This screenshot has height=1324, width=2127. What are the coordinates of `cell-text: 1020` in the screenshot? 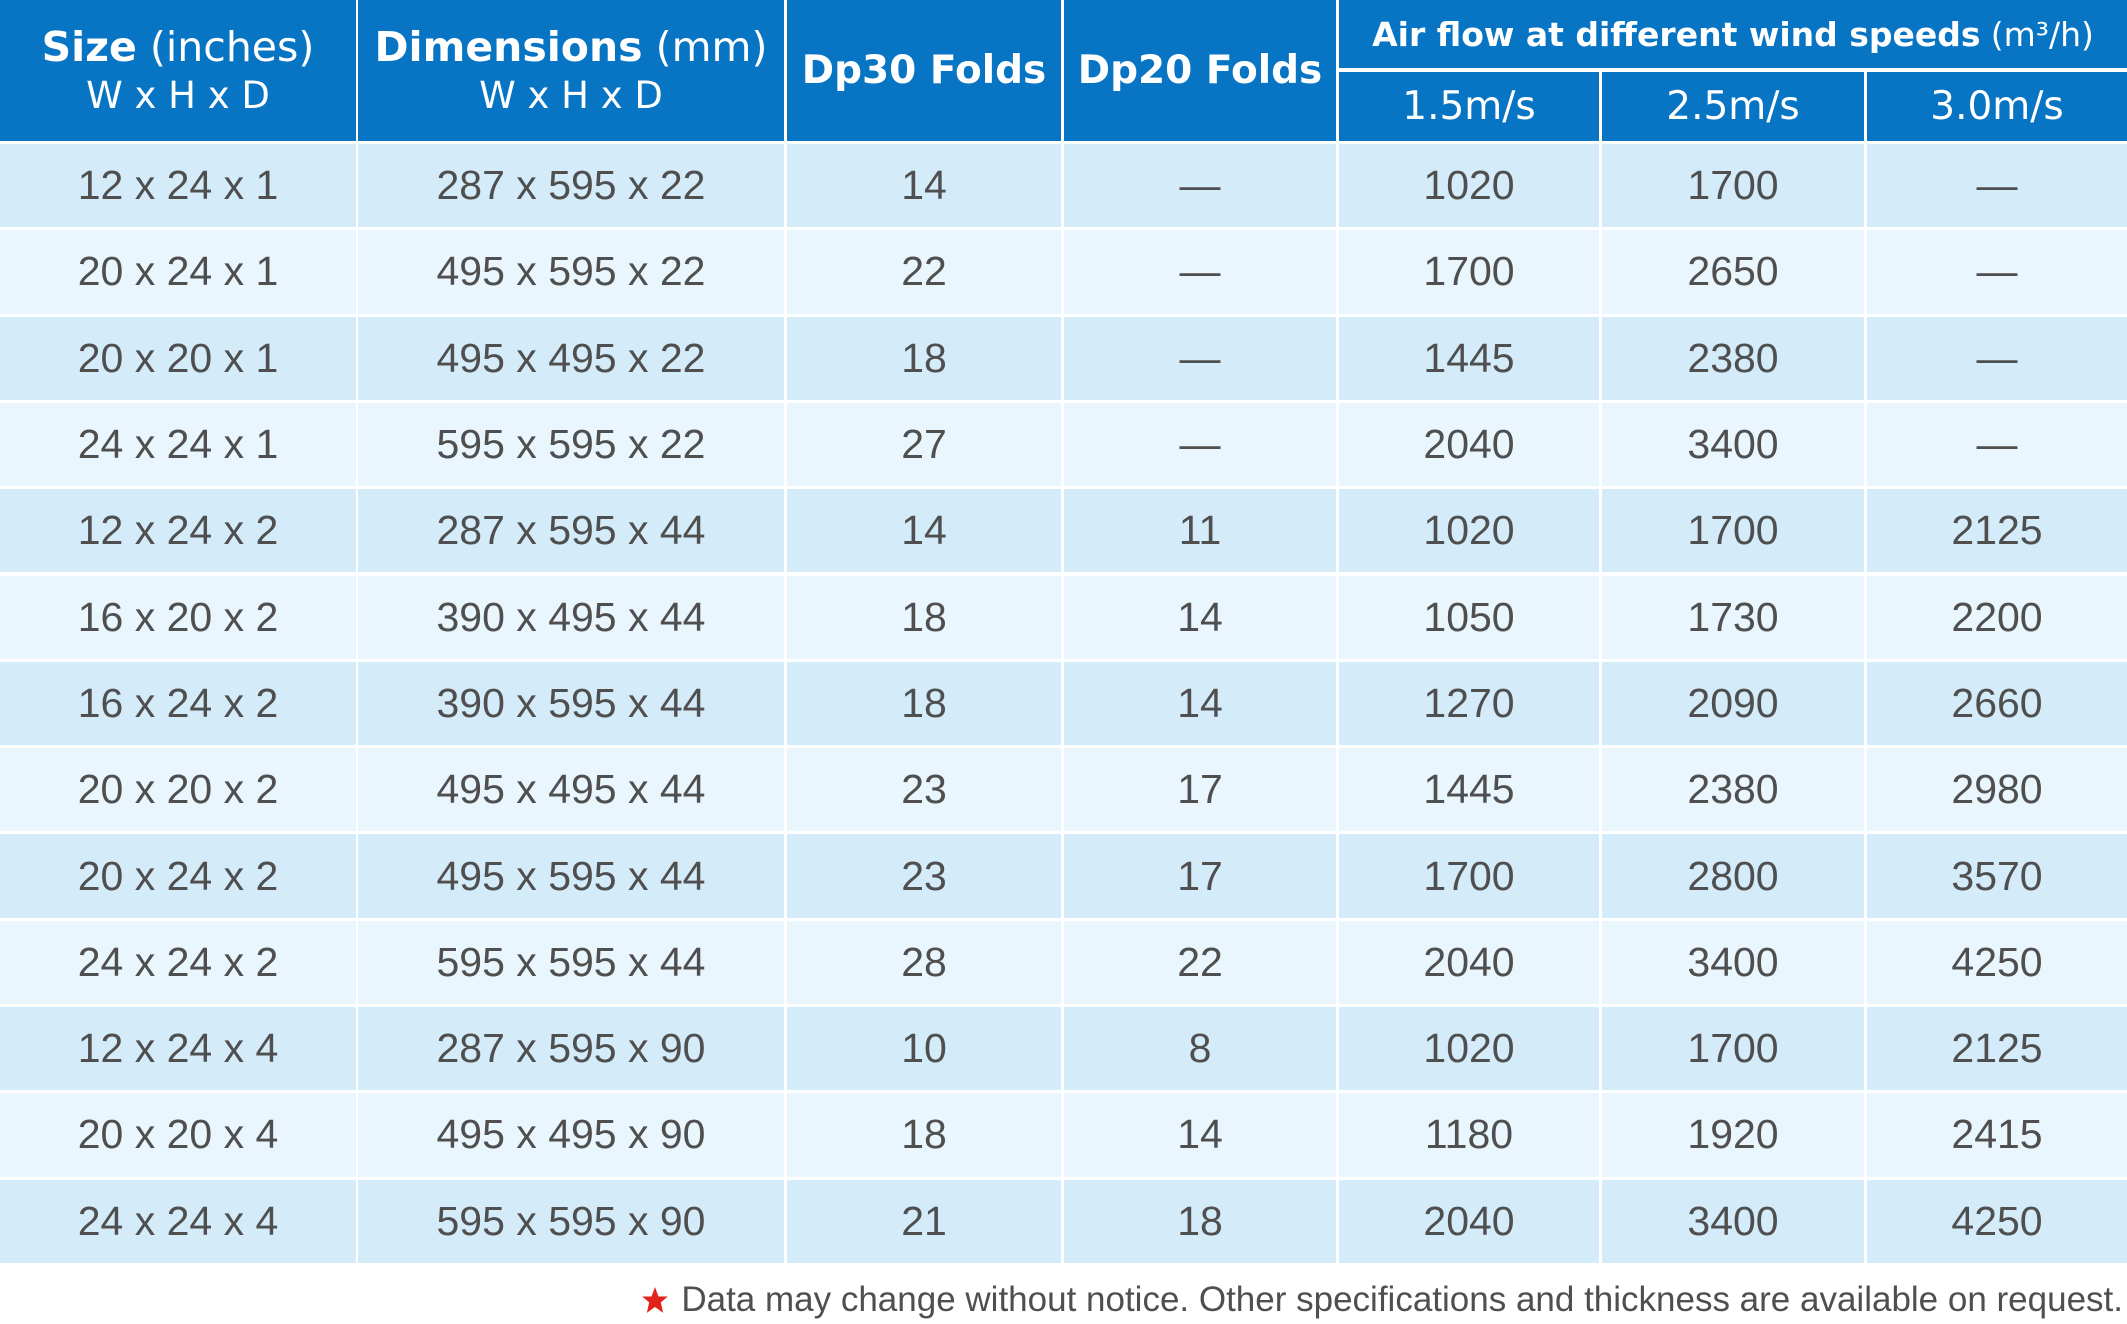 It's located at (1469, 1048).